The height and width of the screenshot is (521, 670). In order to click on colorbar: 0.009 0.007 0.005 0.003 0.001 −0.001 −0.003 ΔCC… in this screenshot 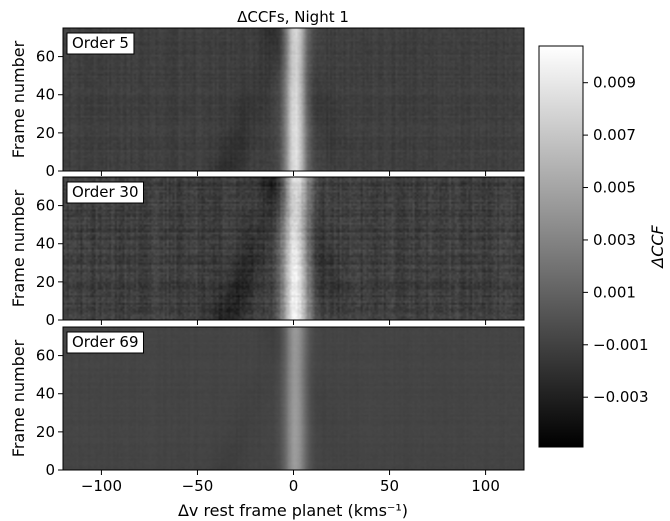, I will do `click(602, 246)`.